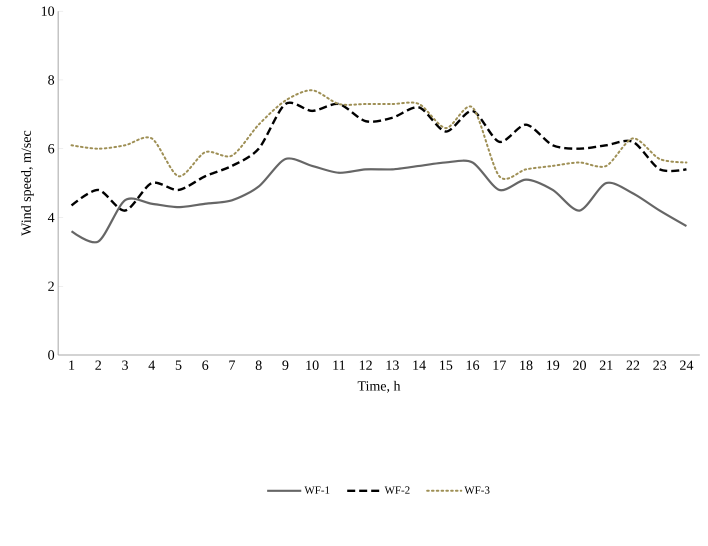  I want to click on line-series, so click(379, 200).